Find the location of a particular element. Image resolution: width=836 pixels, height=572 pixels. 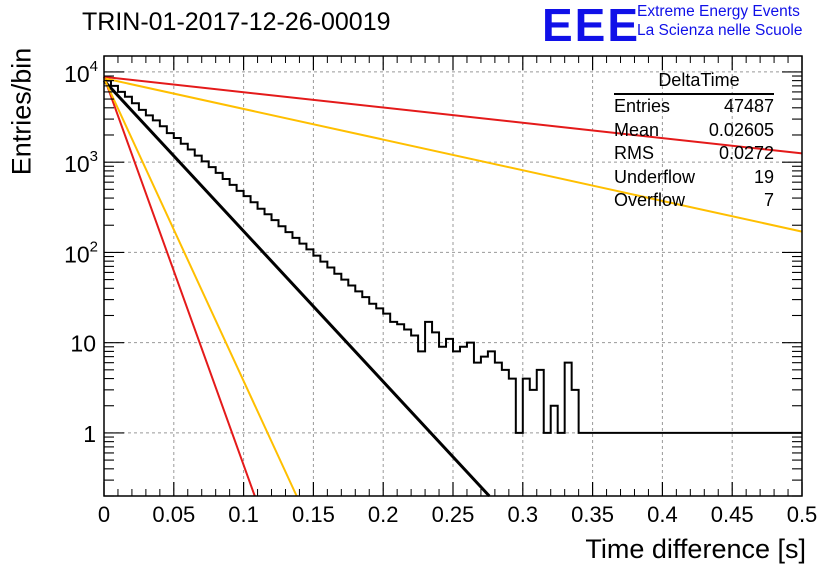

x-tick-label: 0.35 is located at coordinates (592, 514).